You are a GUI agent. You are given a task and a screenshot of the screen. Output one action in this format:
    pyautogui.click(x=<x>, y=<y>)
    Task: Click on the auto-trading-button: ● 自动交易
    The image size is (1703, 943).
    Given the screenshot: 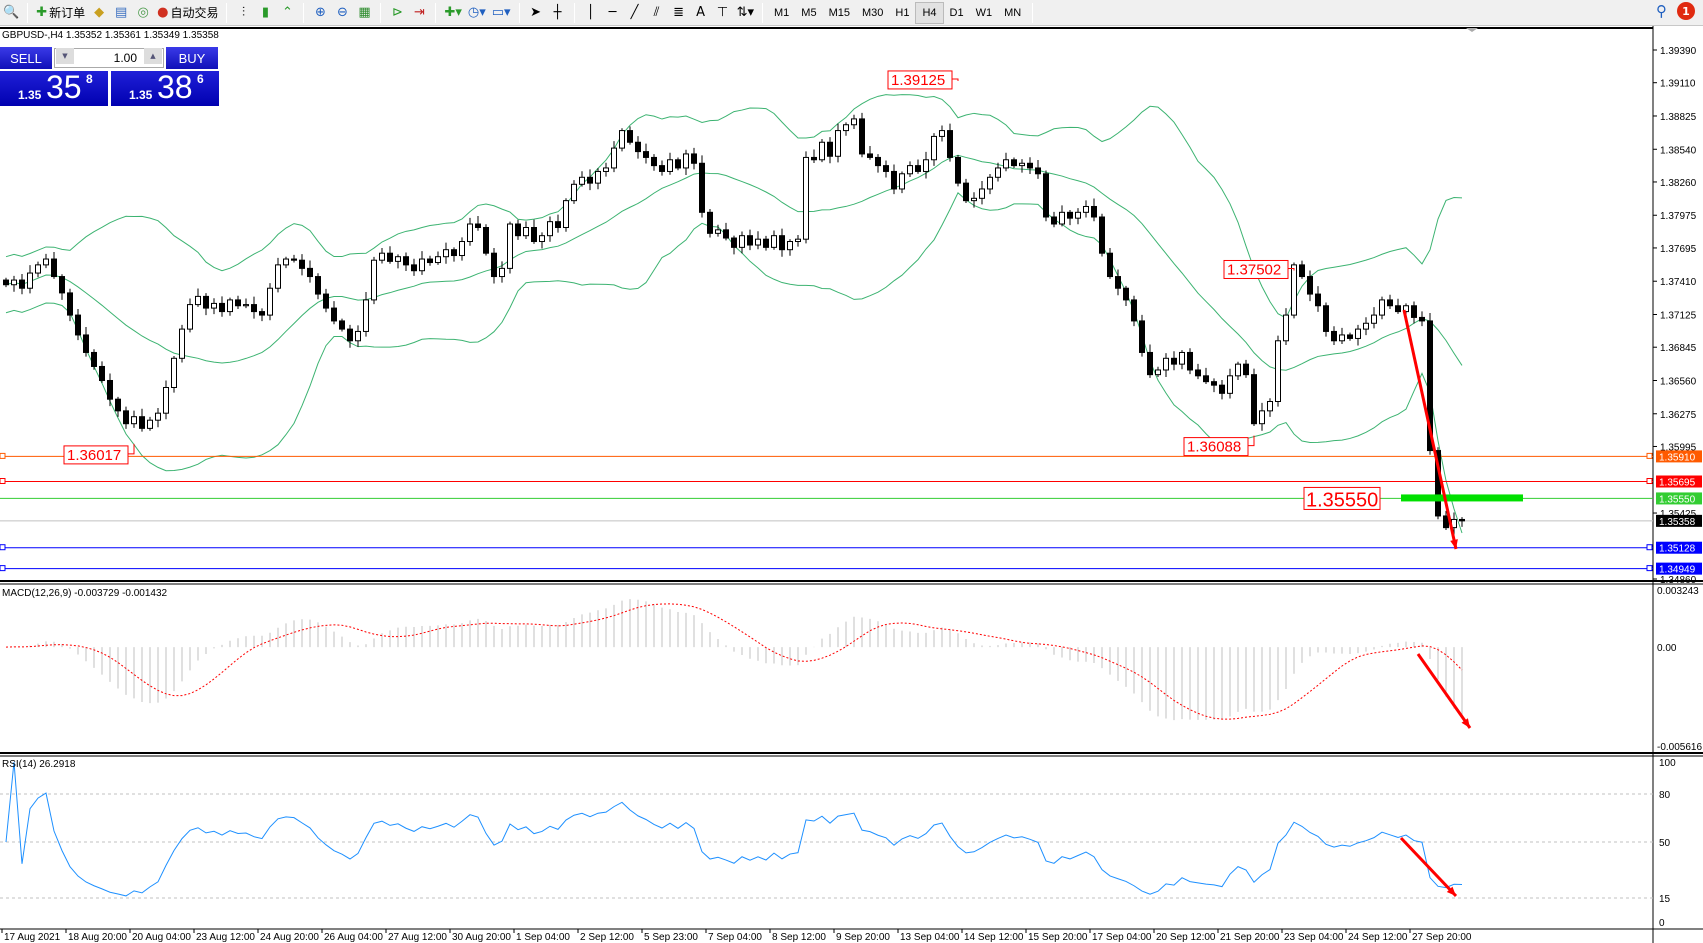 What is the action you would take?
    pyautogui.click(x=187, y=13)
    